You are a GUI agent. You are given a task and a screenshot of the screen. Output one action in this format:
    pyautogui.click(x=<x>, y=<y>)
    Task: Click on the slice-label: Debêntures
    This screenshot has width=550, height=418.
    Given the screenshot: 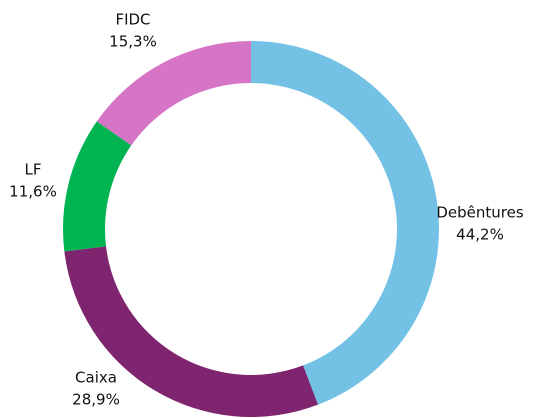 What is the action you would take?
    pyautogui.click(x=479, y=213)
    